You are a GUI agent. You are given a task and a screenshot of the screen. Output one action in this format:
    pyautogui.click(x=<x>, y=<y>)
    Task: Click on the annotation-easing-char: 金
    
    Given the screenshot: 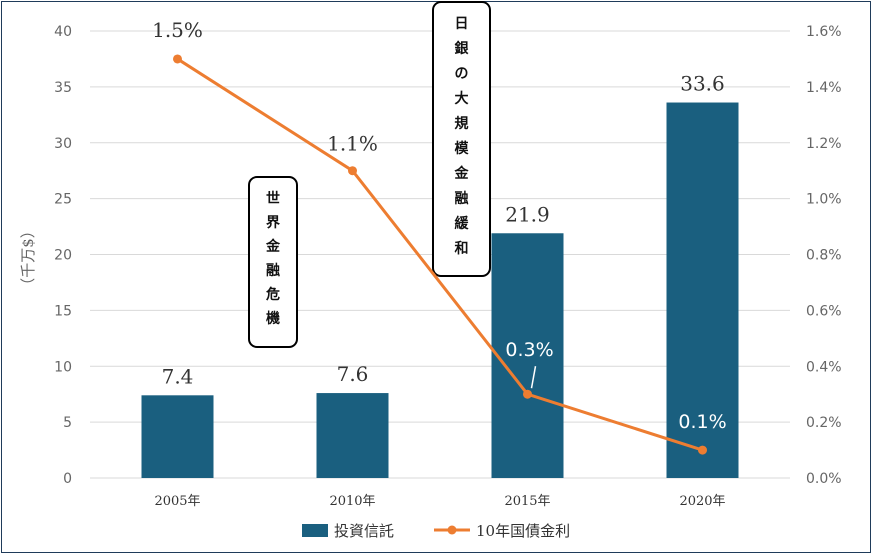 What is the action you would take?
    pyautogui.click(x=462, y=173)
    